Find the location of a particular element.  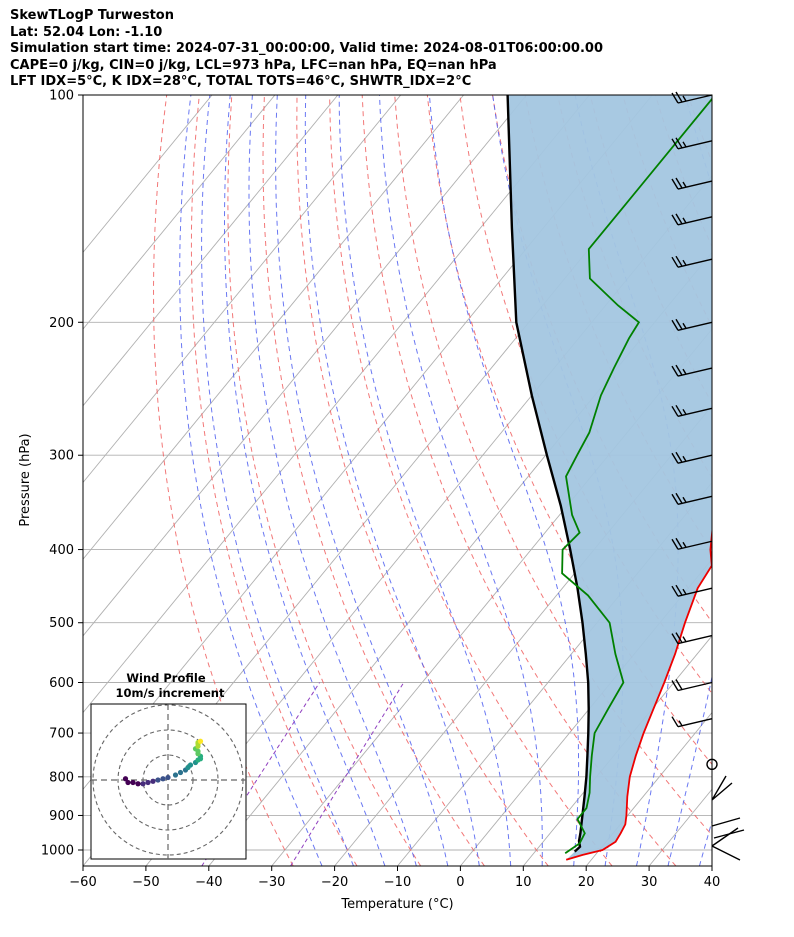

y-tick-label: 800 is located at coordinates (61, 777).